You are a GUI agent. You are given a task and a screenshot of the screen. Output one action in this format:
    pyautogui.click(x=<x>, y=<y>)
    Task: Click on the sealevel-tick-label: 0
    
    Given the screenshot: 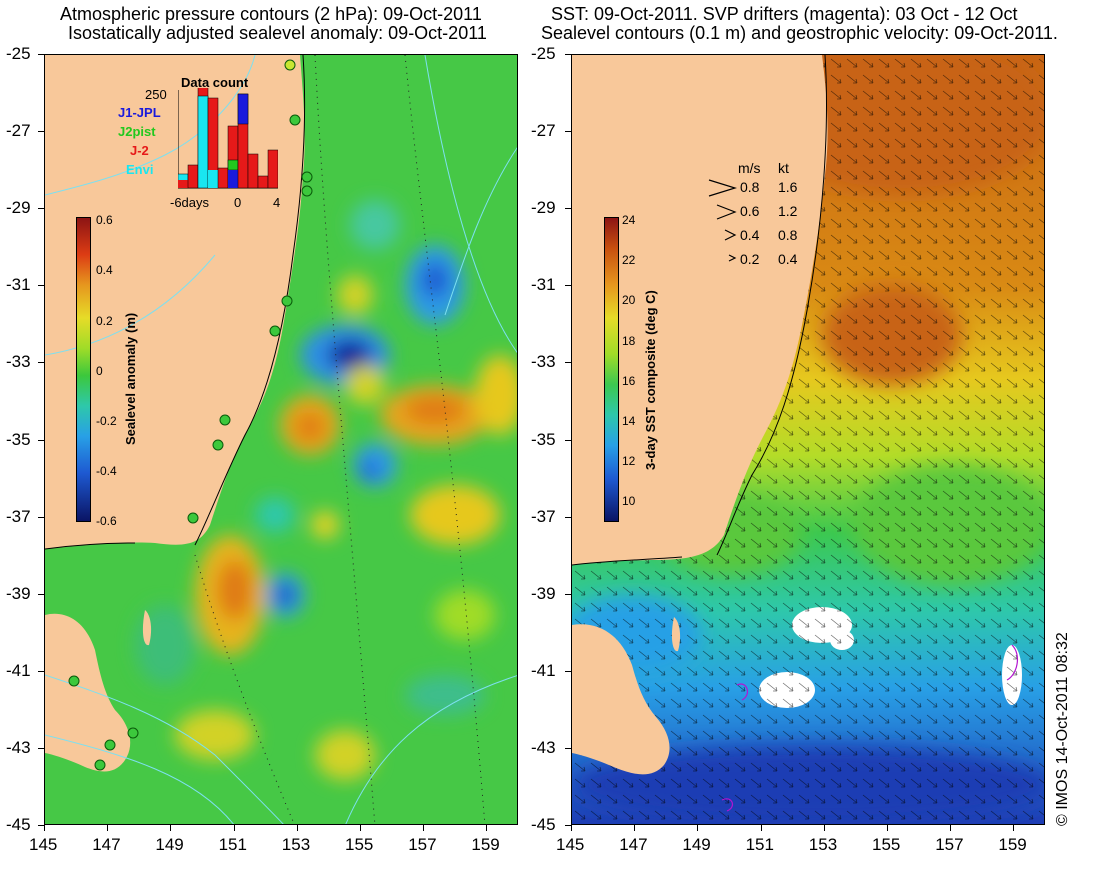 What is the action you would take?
    pyautogui.click(x=99, y=371)
    